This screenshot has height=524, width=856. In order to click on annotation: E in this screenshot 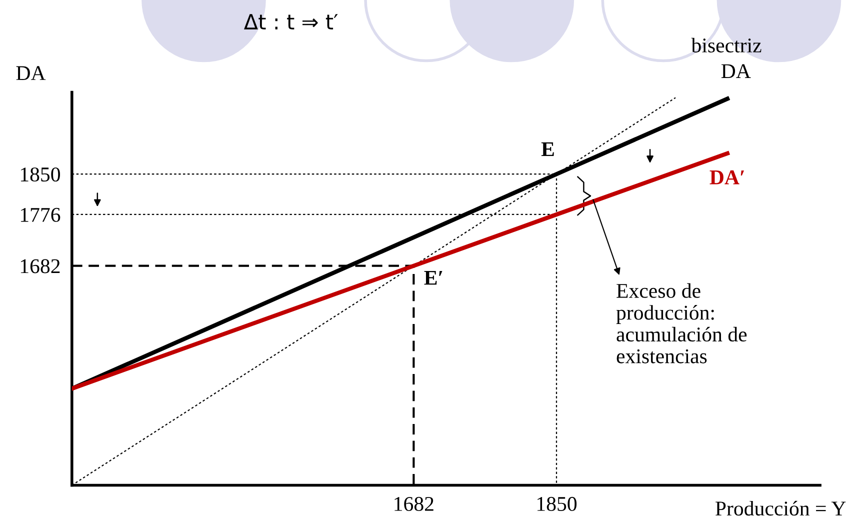, I will do `click(547, 149)`.